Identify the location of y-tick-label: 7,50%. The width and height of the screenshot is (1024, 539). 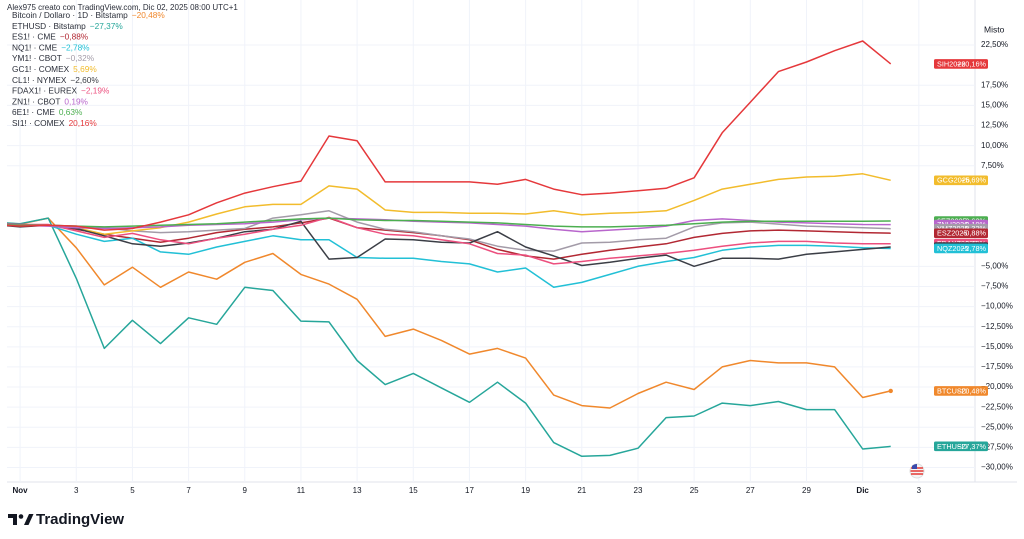
(992, 165).